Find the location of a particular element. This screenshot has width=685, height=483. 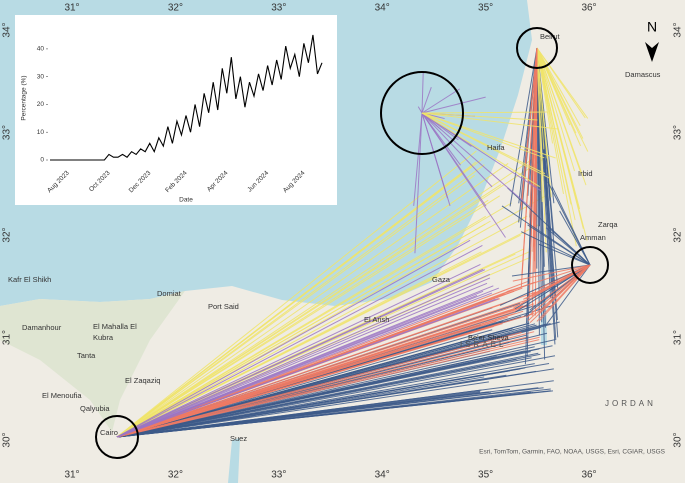

lon-label: 34° is located at coordinates (382, 8).